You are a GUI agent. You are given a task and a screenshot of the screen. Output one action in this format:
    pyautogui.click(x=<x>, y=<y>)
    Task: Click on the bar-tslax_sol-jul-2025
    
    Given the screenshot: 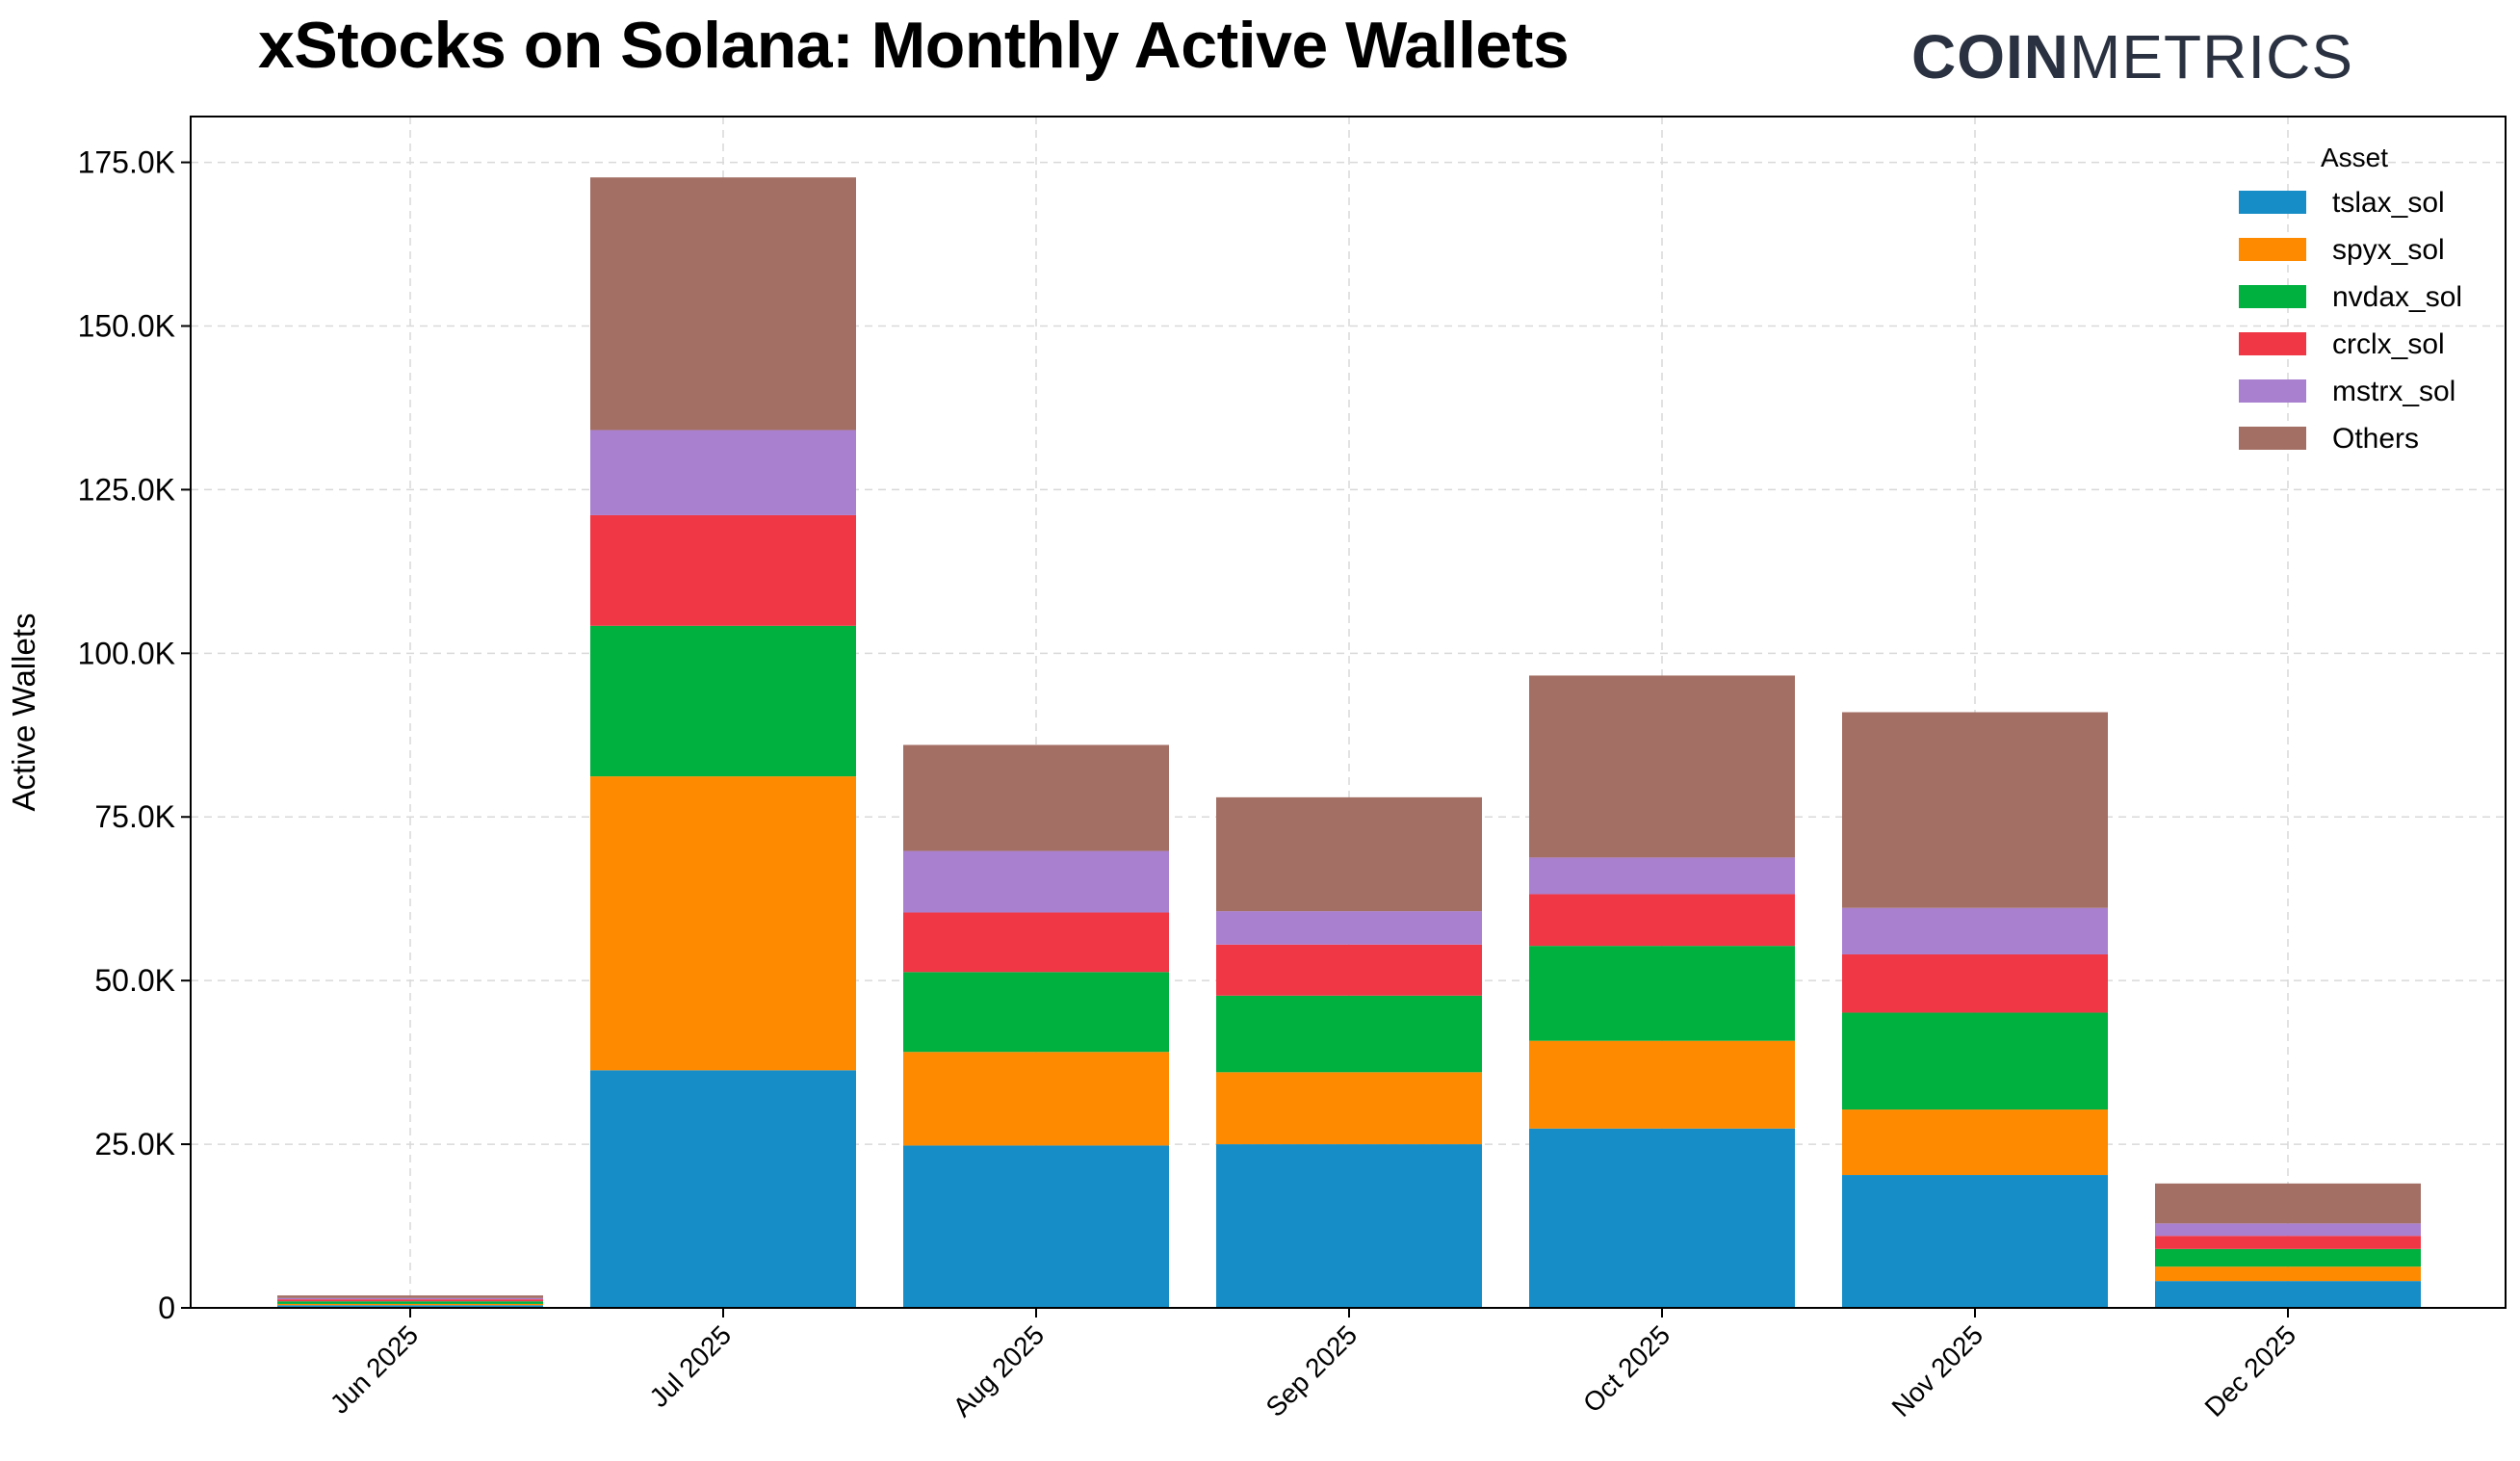 What is the action you would take?
    pyautogui.click(x=723, y=1189)
    